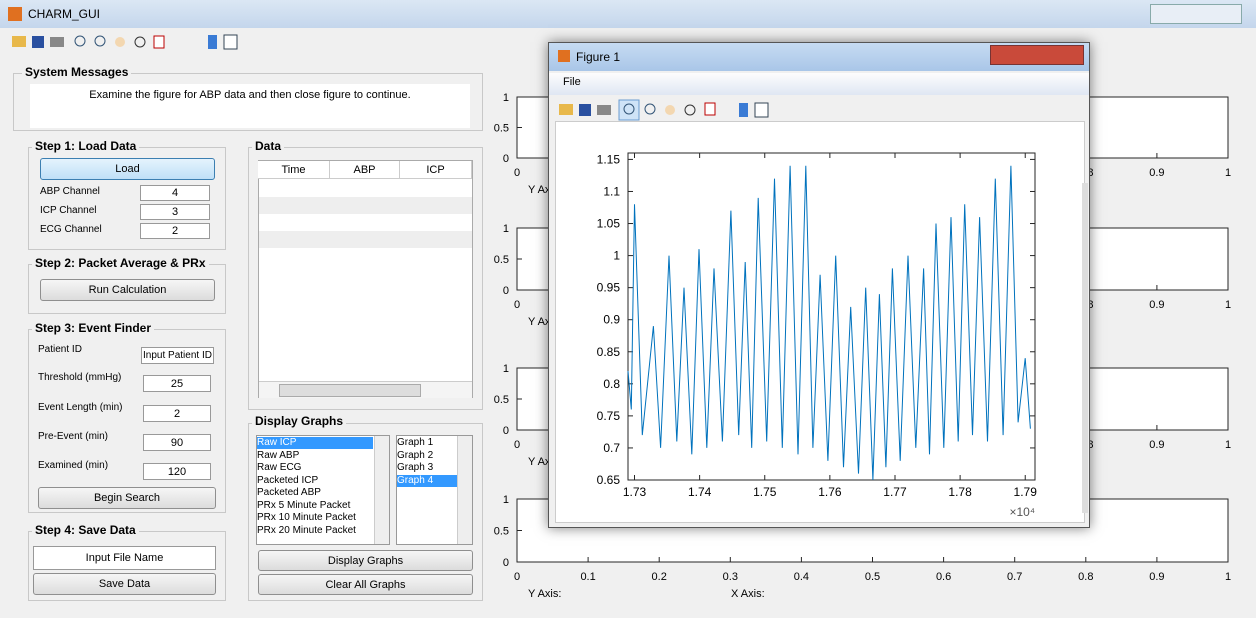 This screenshot has width=1256, height=618. I want to click on x-tick-label: 1.74, so click(700, 492).